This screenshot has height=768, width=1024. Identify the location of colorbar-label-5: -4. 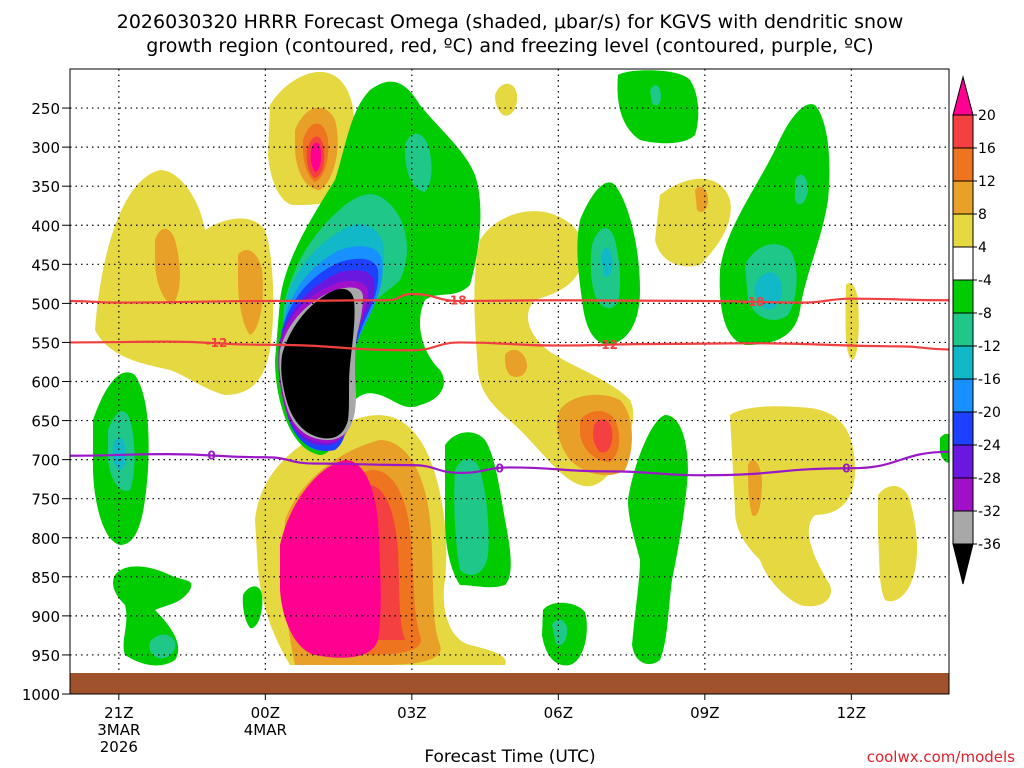
(985, 281).